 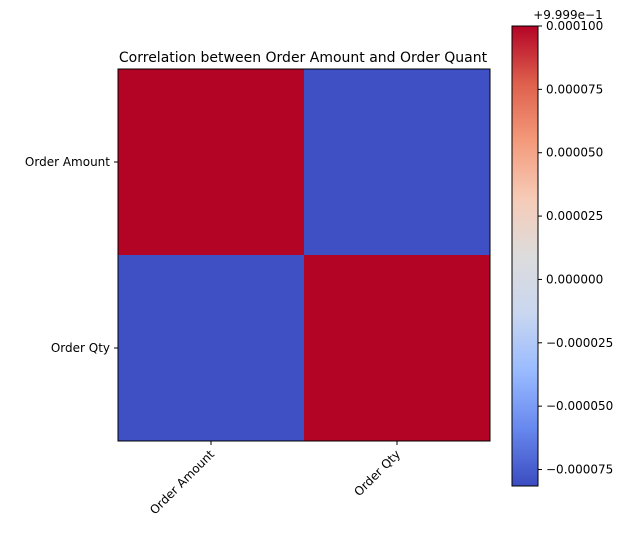 I want to click on y-axis: Order Amount Order Qty, so click(x=71, y=255).